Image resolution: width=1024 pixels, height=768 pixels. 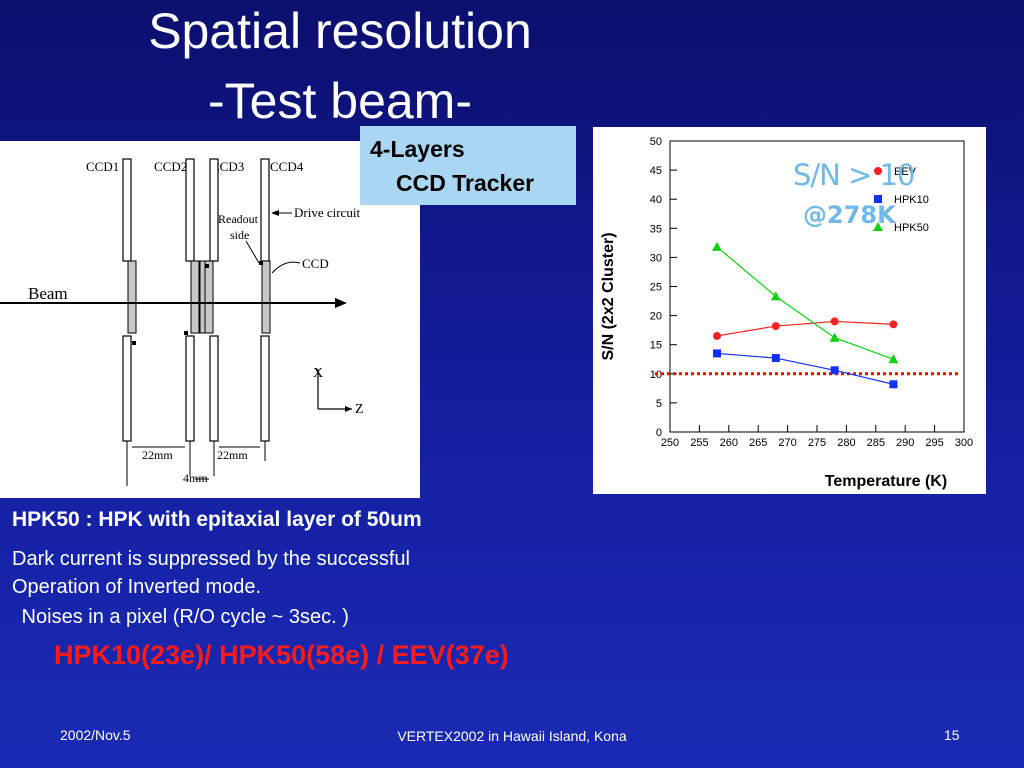 I want to click on footer-page-number: 15, so click(x=952, y=735).